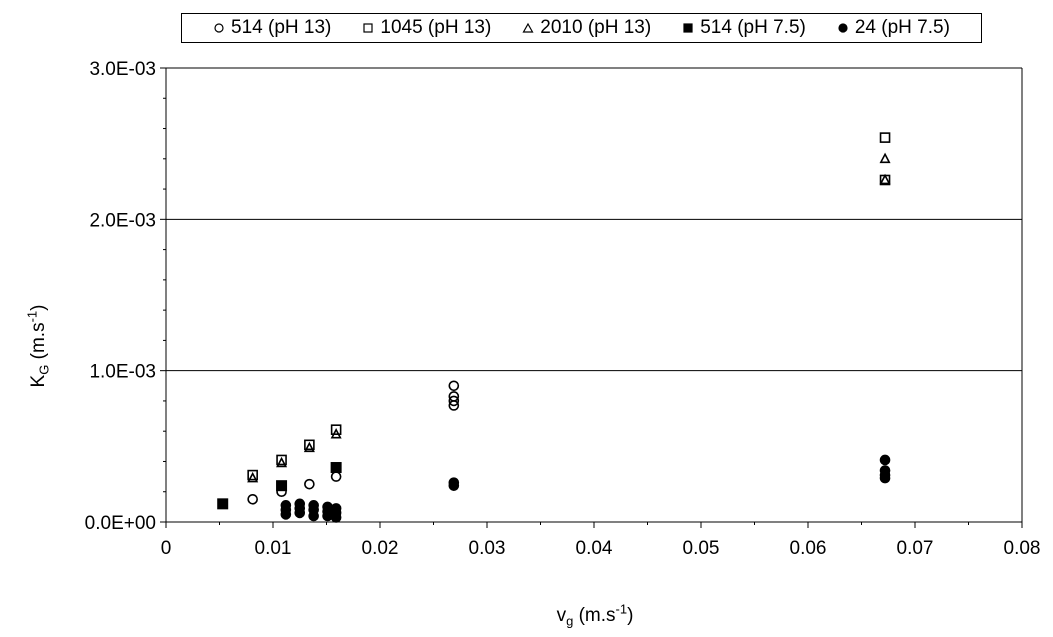 This screenshot has width=1053, height=637. I want to click on x-tick-label-8: 0.08, so click(1022, 548).